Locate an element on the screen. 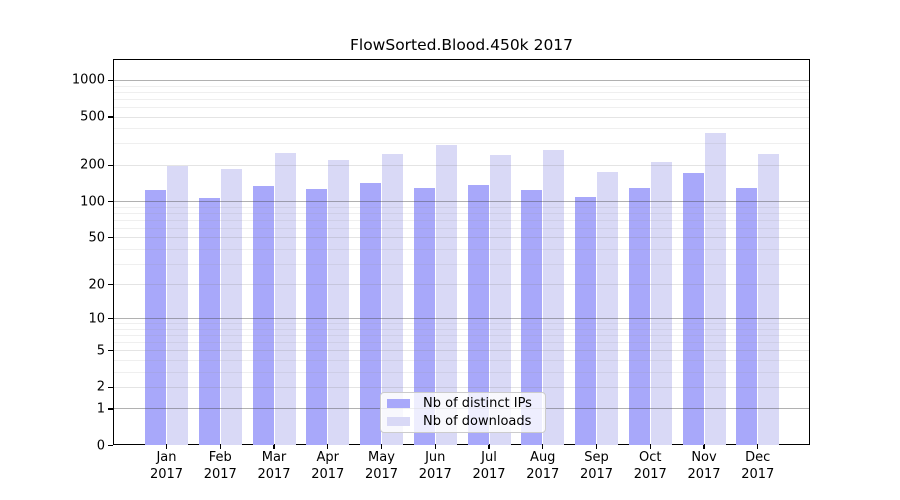 Image resolution: width=900 pixels, height=500 pixels. bar-nb-of-distinct-ips-mar-2017 is located at coordinates (263, 315).